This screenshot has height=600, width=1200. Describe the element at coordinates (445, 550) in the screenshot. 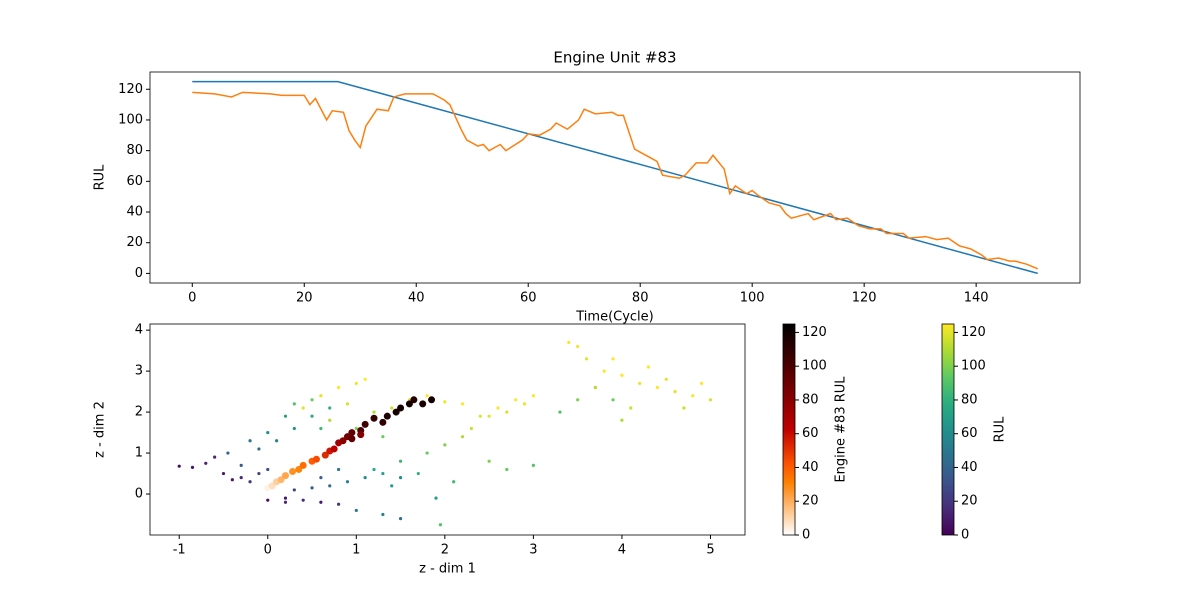

I see `x-tick-label: 2` at that location.